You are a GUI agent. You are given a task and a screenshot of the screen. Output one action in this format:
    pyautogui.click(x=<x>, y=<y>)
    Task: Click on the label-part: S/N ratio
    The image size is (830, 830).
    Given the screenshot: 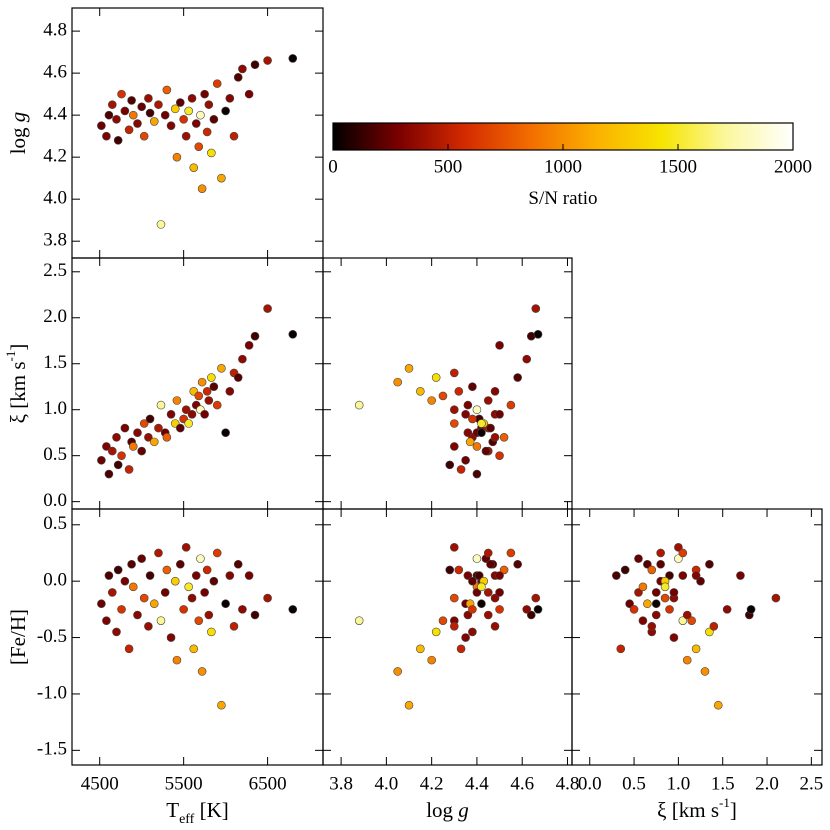 What is the action you would take?
    pyautogui.click(x=562, y=198)
    